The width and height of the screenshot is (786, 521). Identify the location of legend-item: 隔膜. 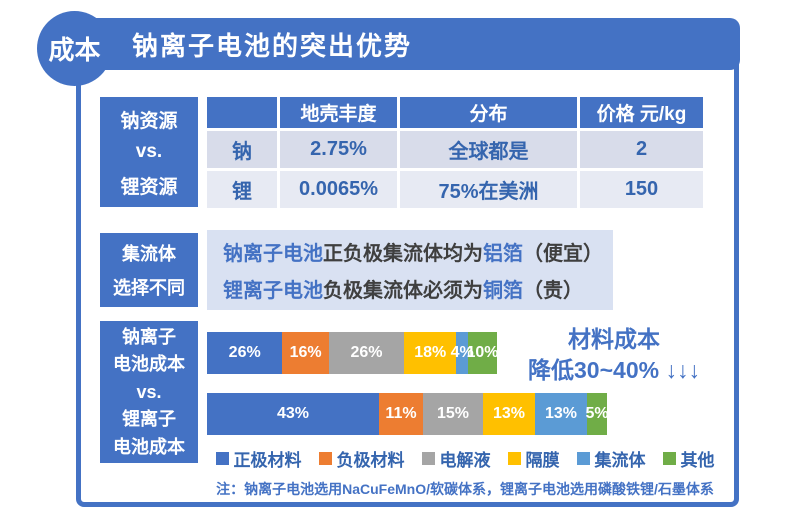
(533, 458).